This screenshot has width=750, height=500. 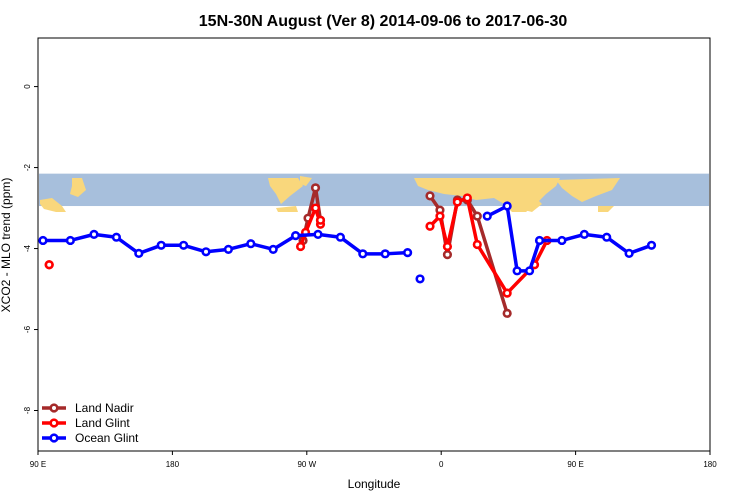 What do you see at coordinates (347, 242) in the screenshot?
I see `series-ocean-glint` at bounding box center [347, 242].